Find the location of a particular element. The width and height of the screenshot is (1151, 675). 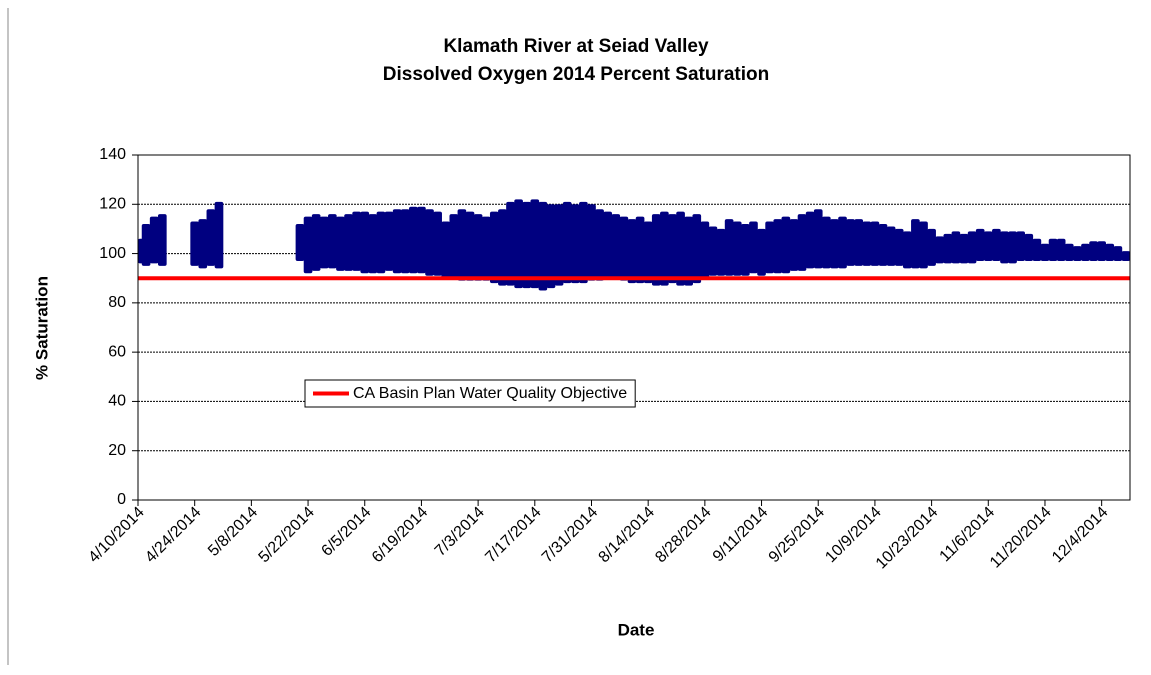

y-axis-label: % Saturation is located at coordinates (41, 328).